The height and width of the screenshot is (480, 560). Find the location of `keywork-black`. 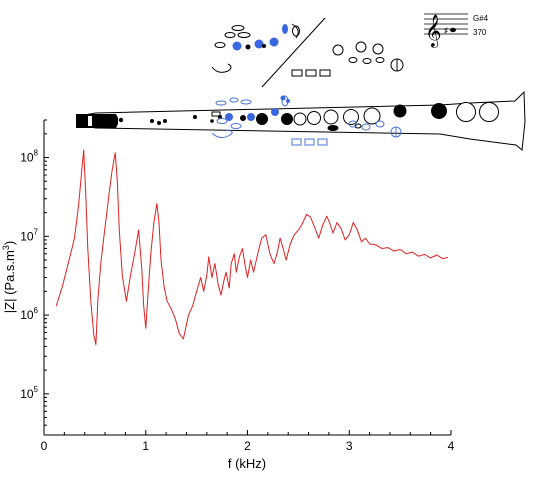

keywork-black is located at coordinates (286, 121).